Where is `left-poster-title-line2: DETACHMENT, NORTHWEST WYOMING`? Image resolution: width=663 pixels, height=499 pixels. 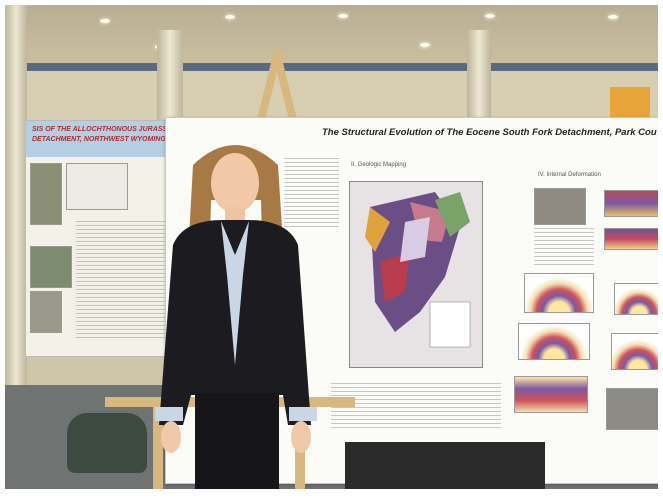 left-poster-title-line2: DETACHMENT, NORTHWEST WYOMING is located at coordinates (99, 139).